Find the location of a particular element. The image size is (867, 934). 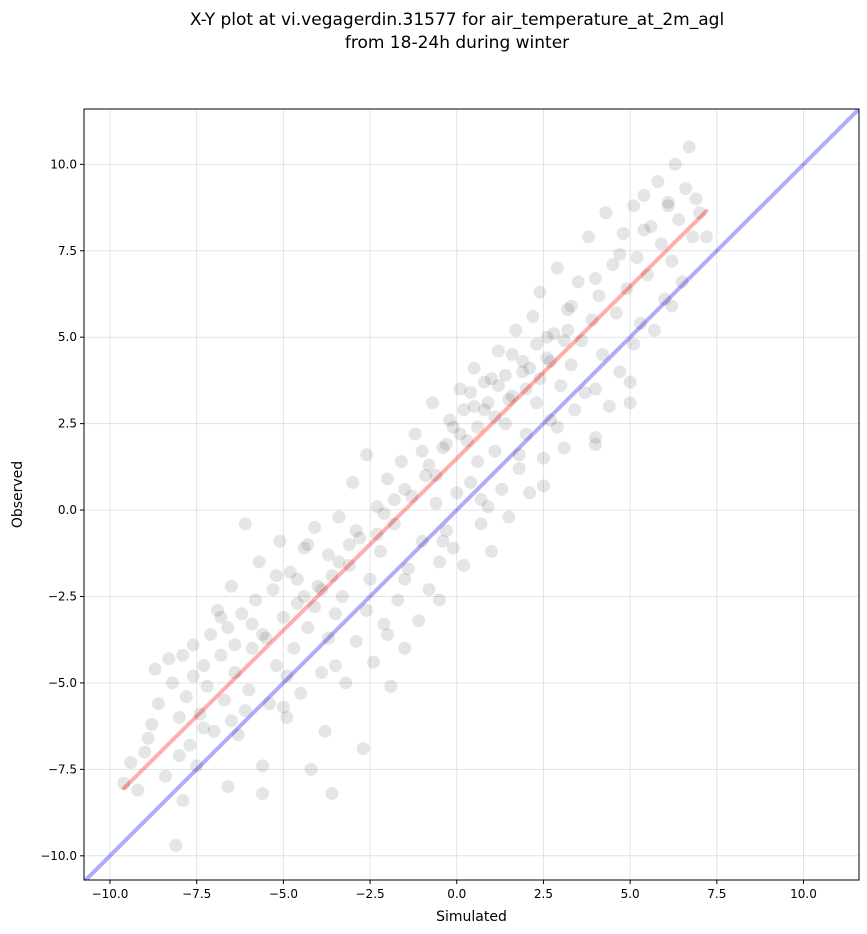

y-tick-label: −5.0 is located at coordinates (62, 683).